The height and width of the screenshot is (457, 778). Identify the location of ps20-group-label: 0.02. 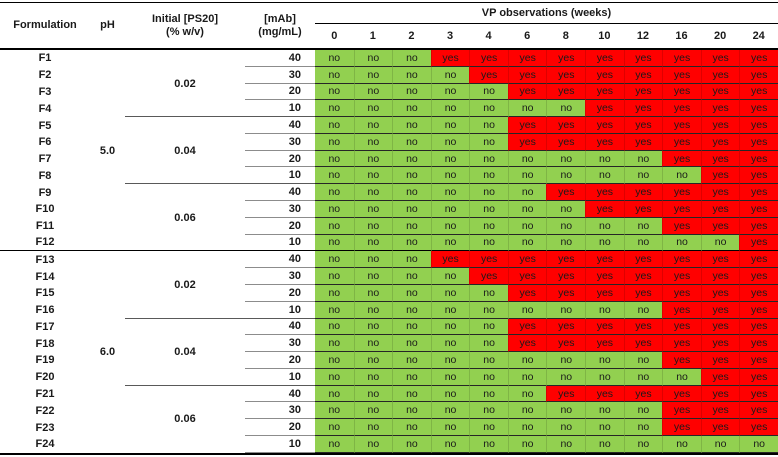
(185, 284).